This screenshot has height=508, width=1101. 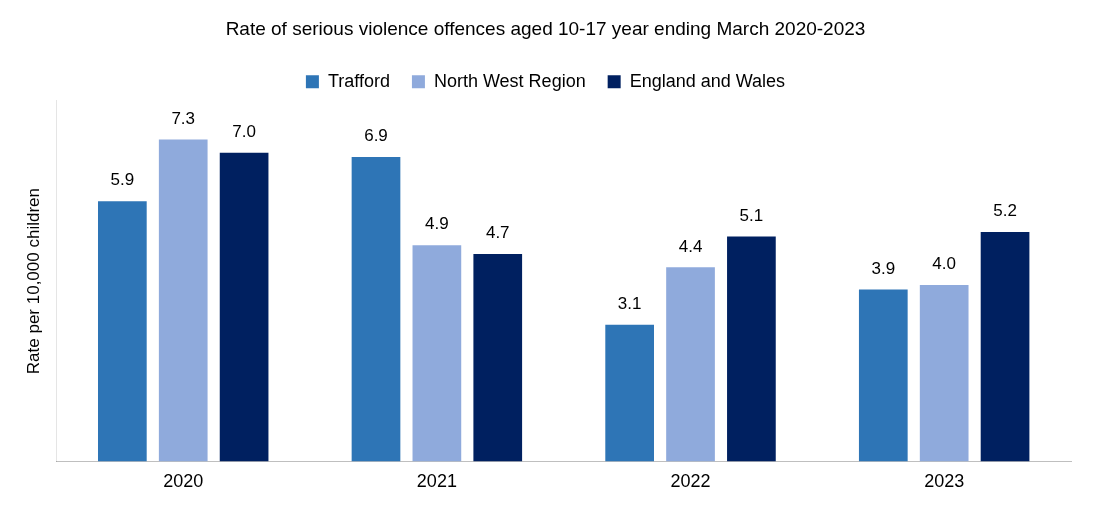 What do you see at coordinates (751, 215) in the screenshot?
I see `data-label: 5.1` at bounding box center [751, 215].